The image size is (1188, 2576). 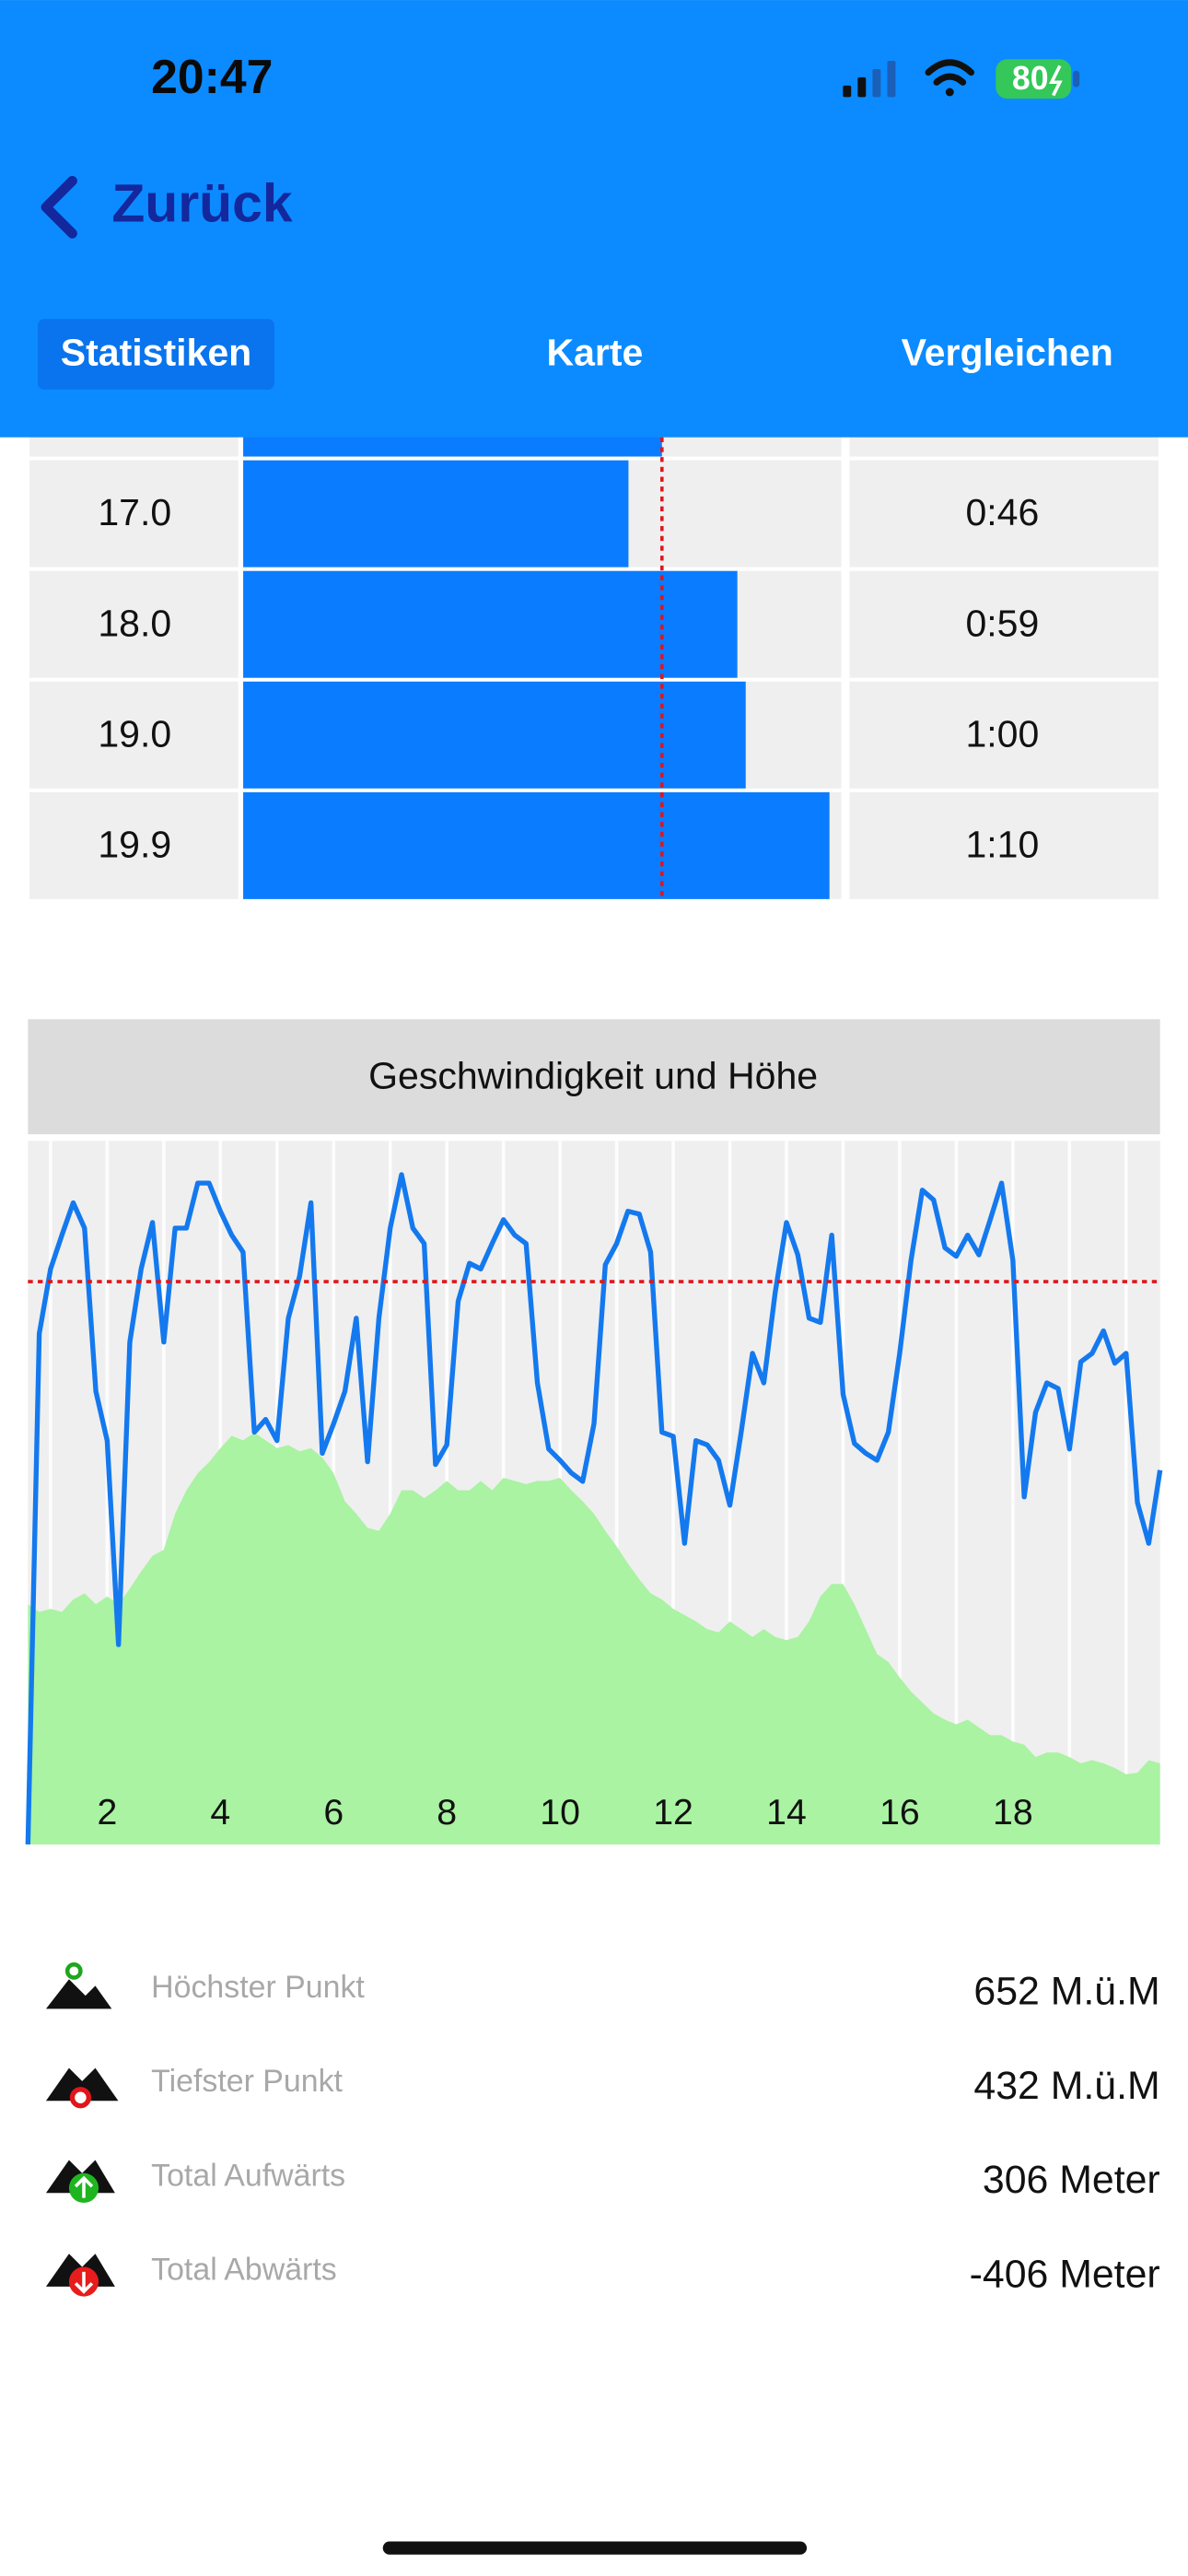 I want to click on row-label: 19.0, so click(x=134, y=733).